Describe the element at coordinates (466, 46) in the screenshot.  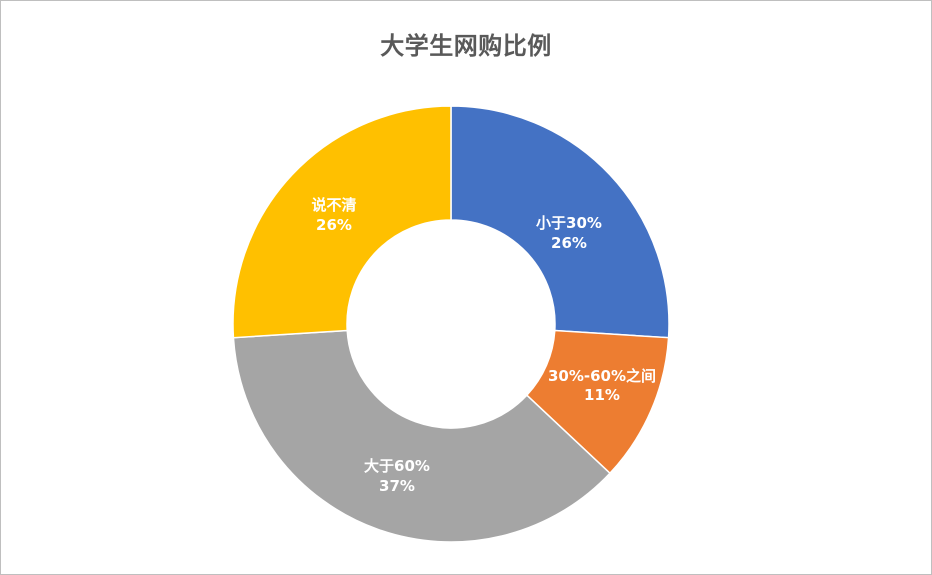
I see `chart-title: 大学生网购比例` at that location.